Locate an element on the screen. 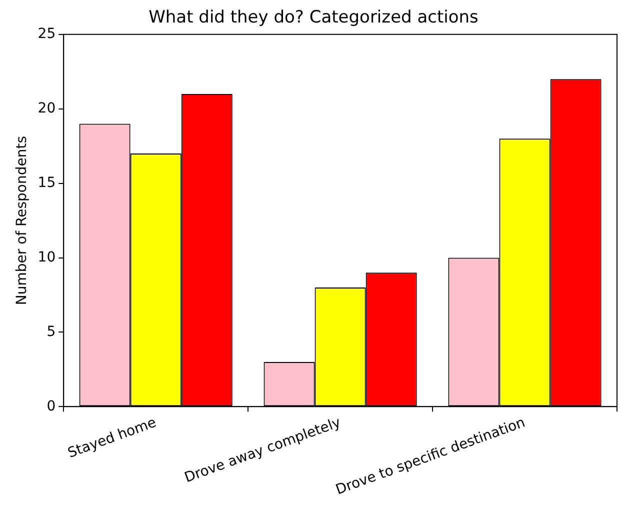 This screenshot has width=621, height=506. y-tick-label: 10 is located at coordinates (47, 257).